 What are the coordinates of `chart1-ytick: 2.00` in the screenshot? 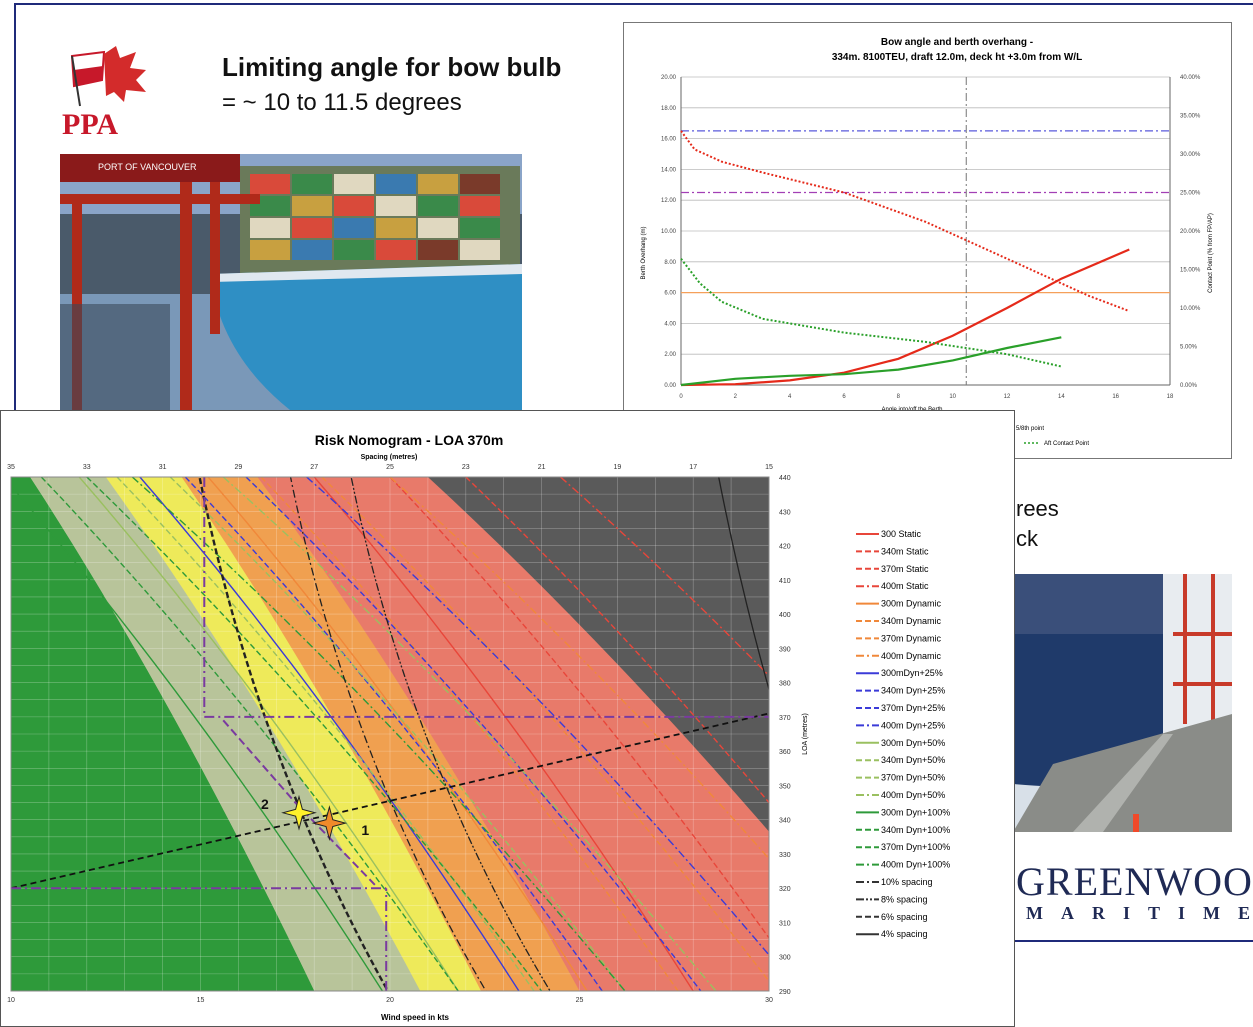 It's located at (670, 355).